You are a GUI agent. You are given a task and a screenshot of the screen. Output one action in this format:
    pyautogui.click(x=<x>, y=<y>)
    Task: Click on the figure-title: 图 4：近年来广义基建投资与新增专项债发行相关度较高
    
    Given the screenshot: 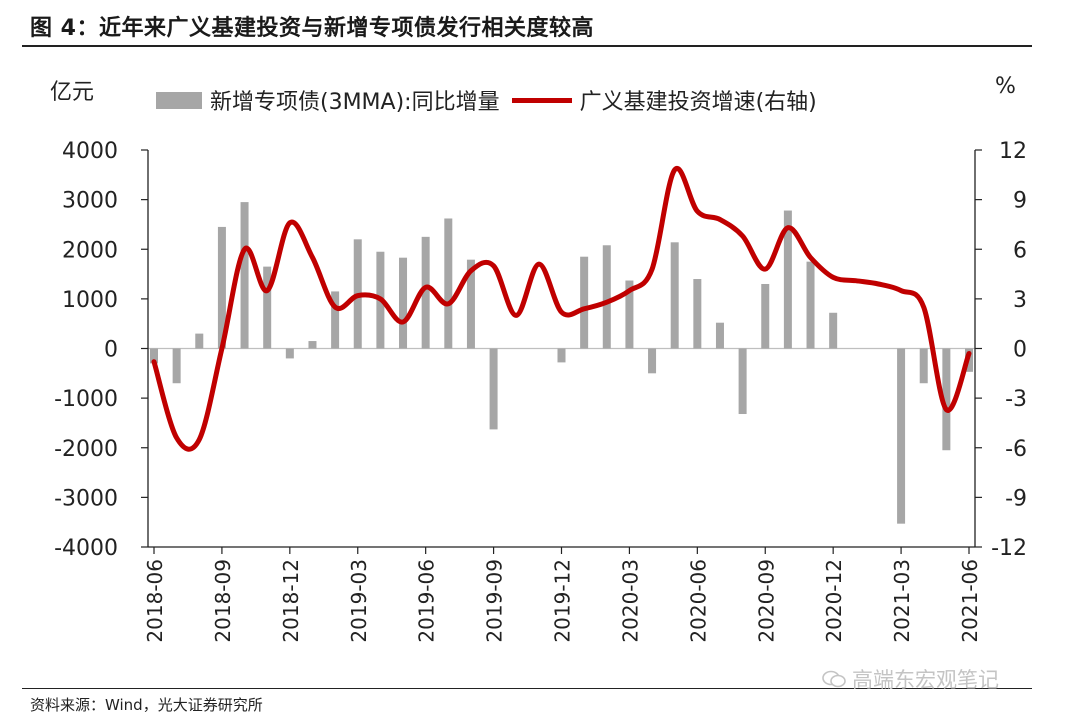 What is the action you would take?
    pyautogui.click(x=312, y=28)
    